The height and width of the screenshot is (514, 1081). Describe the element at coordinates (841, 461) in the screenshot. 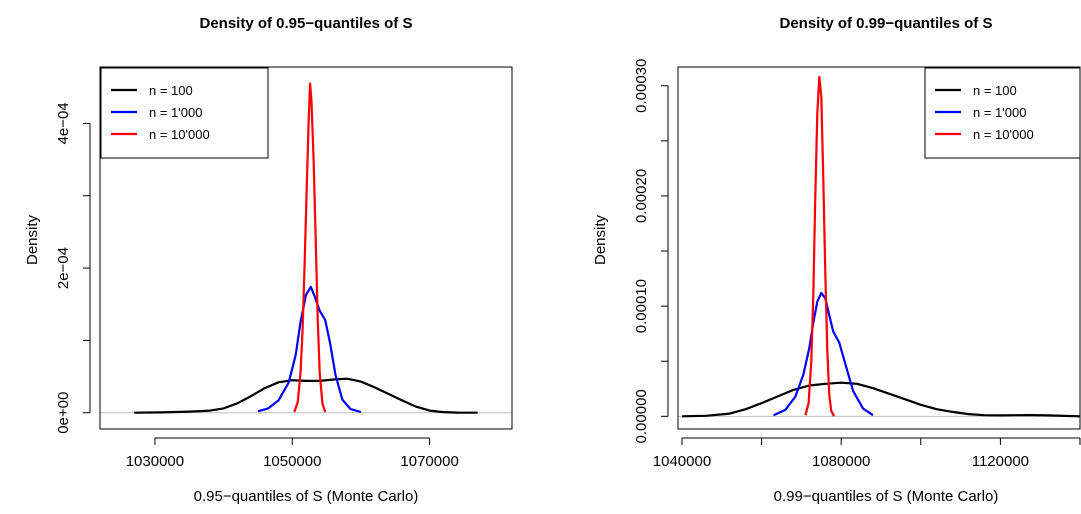

I see `x-tick-label-right: 1080000` at that location.